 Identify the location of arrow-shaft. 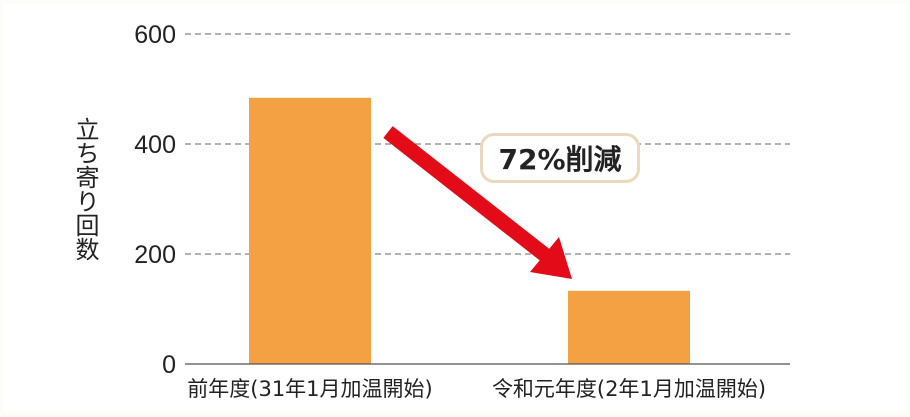
(466, 193).